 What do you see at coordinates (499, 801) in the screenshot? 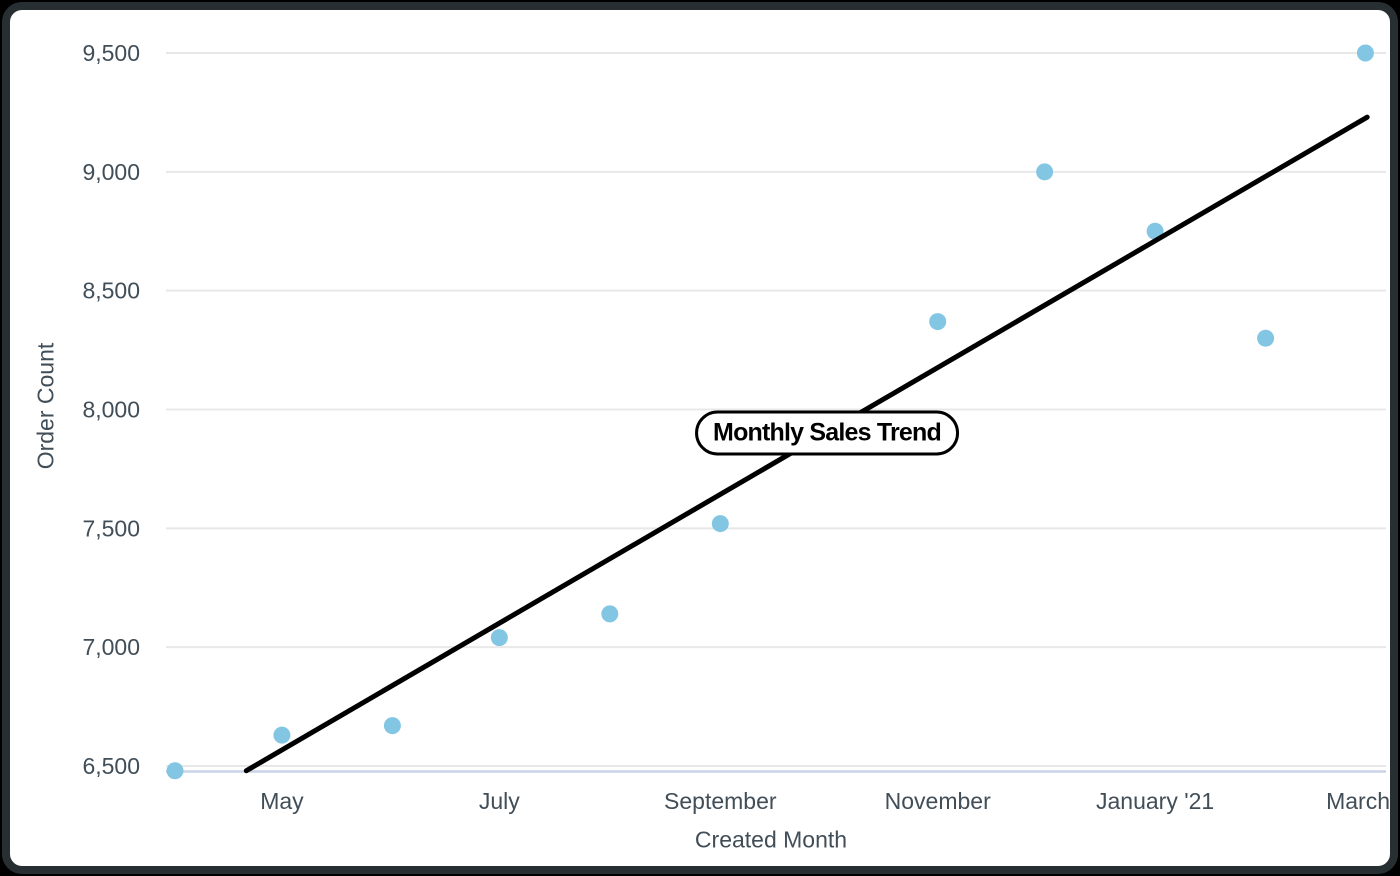
I see `x-tick-label: July` at bounding box center [499, 801].